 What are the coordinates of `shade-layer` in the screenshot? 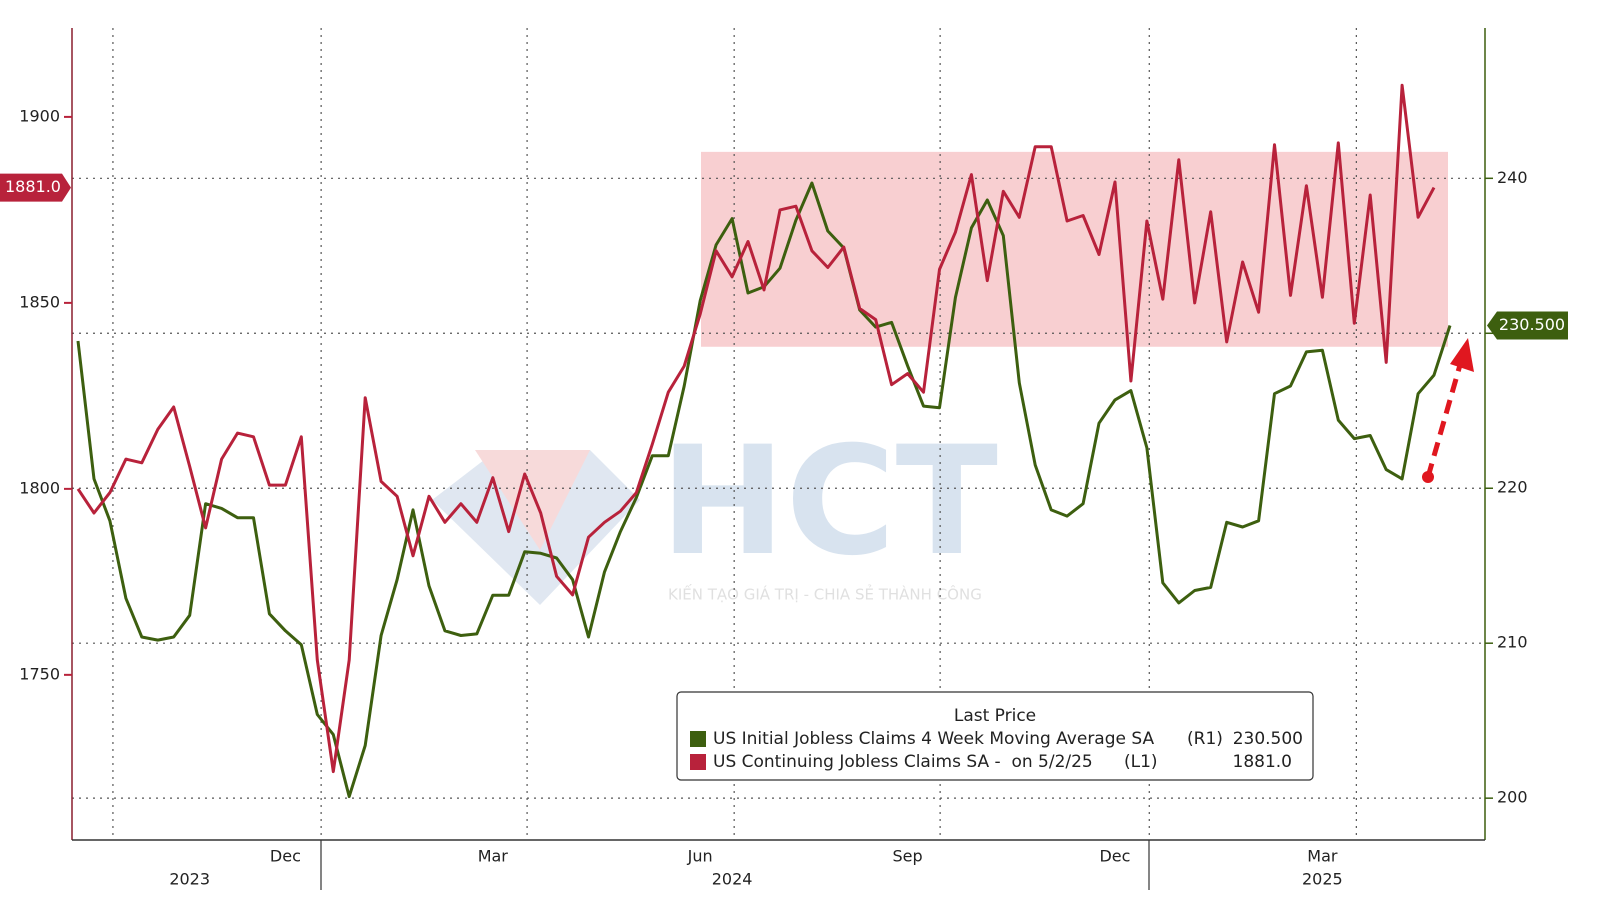 It's located at (1074, 249).